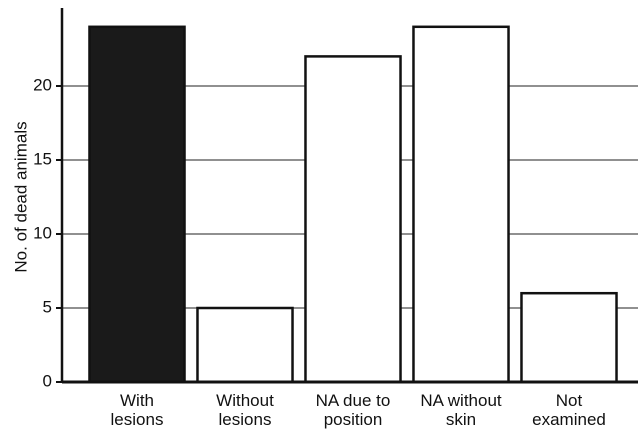  I want to click on y-tick-label: 10, so click(42, 232).